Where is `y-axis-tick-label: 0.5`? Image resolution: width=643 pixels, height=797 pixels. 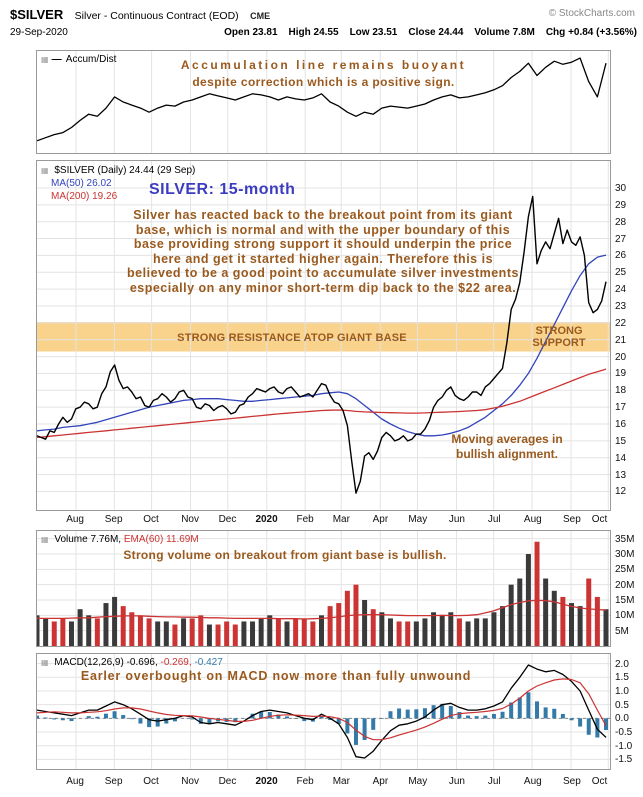 y-axis-tick-label: 0.5 is located at coordinates (622, 705).